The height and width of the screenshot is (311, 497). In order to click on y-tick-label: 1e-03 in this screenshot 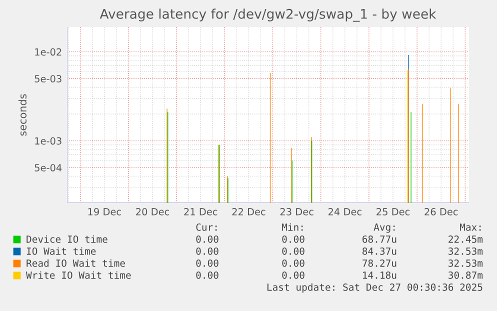, I will do `click(48, 141)`.